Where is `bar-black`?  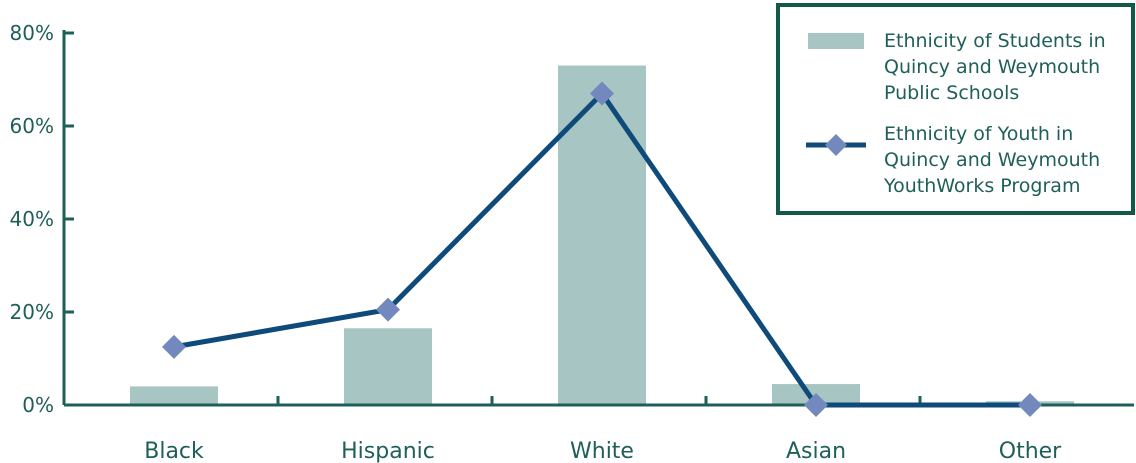
bar-black is located at coordinates (174, 395).